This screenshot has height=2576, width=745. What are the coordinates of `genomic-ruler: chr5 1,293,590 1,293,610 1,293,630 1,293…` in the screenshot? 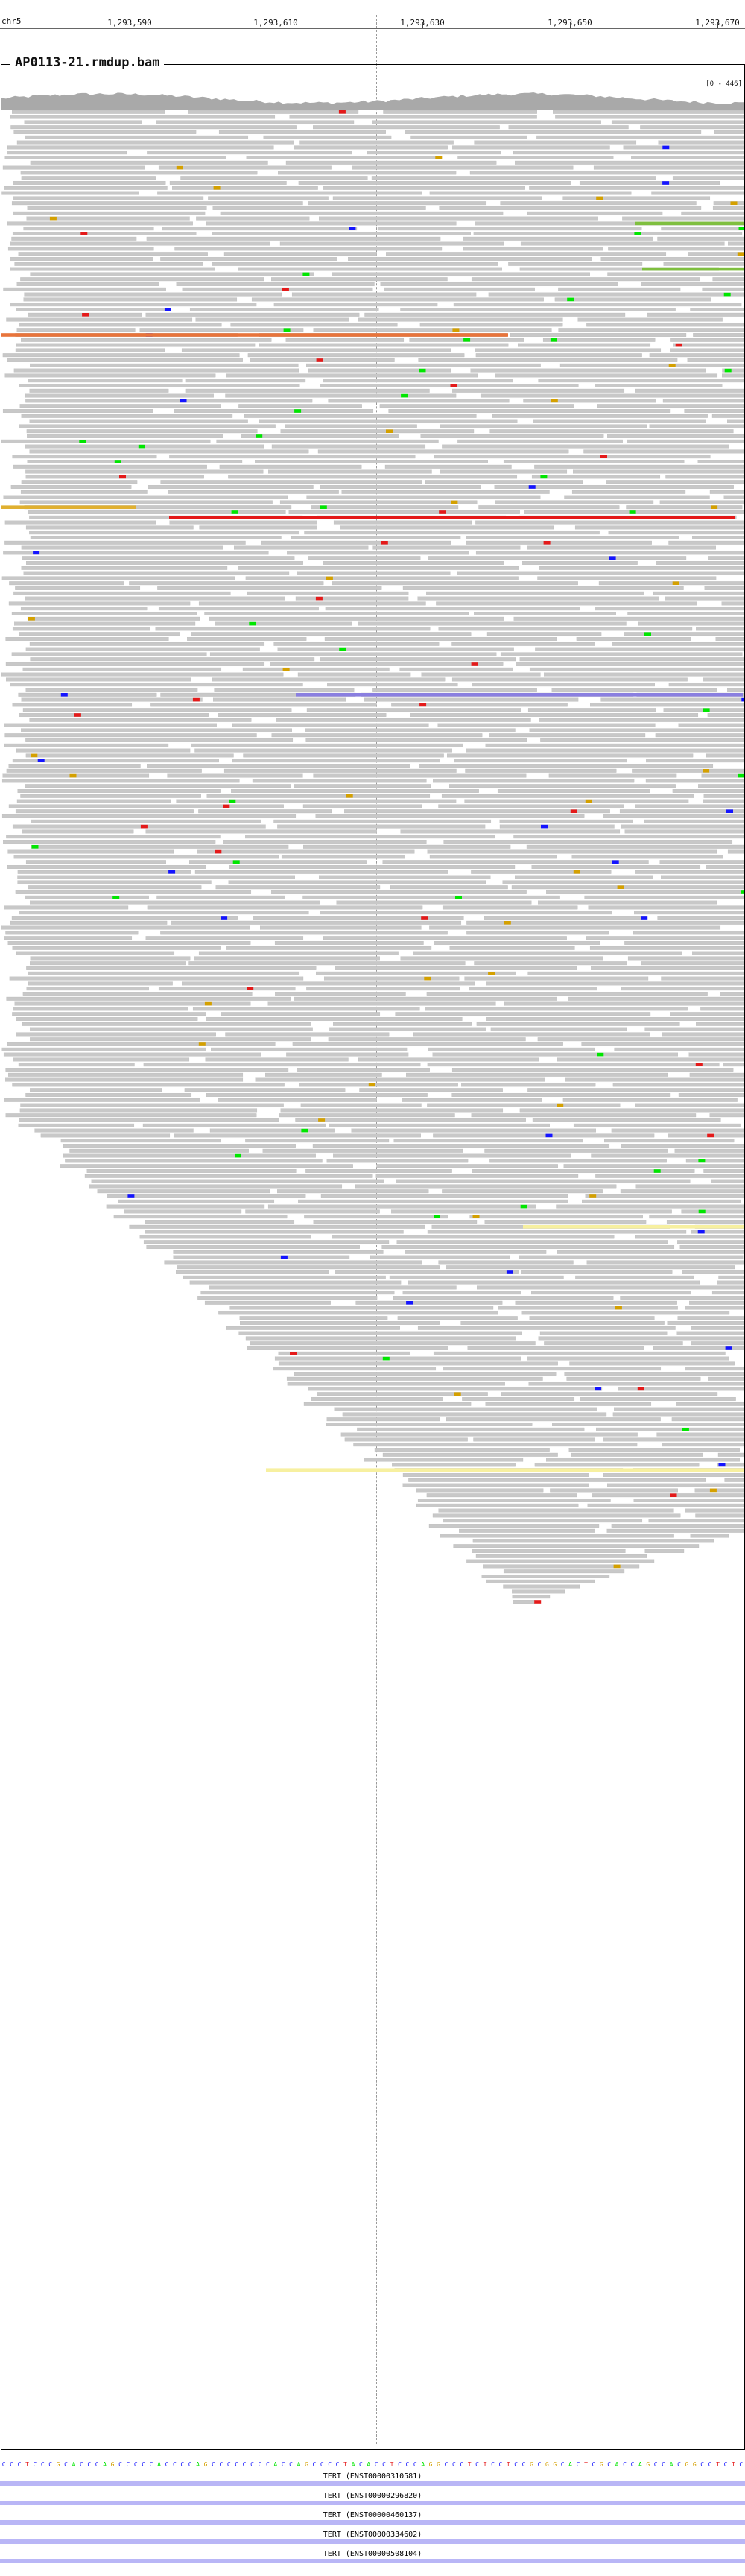 It's located at (372, 15).